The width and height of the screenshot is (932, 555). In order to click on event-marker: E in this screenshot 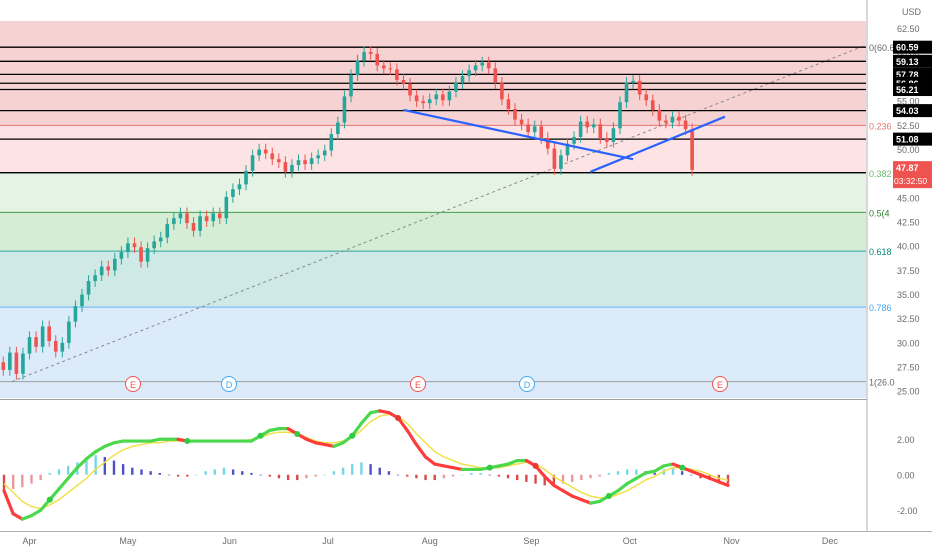, I will do `click(418, 384)`.